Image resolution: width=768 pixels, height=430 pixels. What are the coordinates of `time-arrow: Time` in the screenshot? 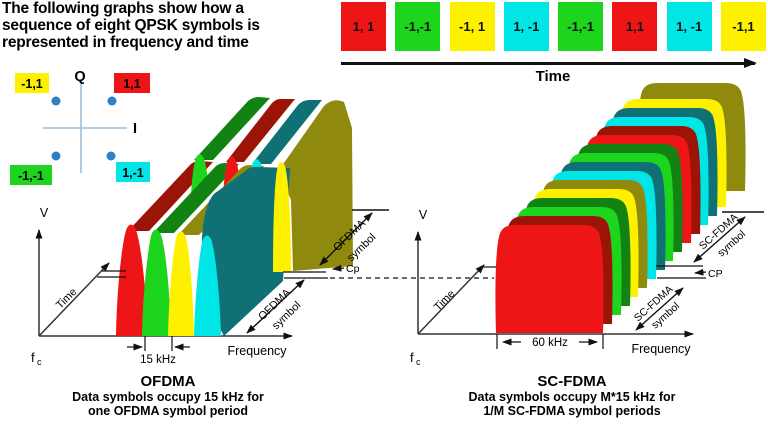 It's located at (553, 71).